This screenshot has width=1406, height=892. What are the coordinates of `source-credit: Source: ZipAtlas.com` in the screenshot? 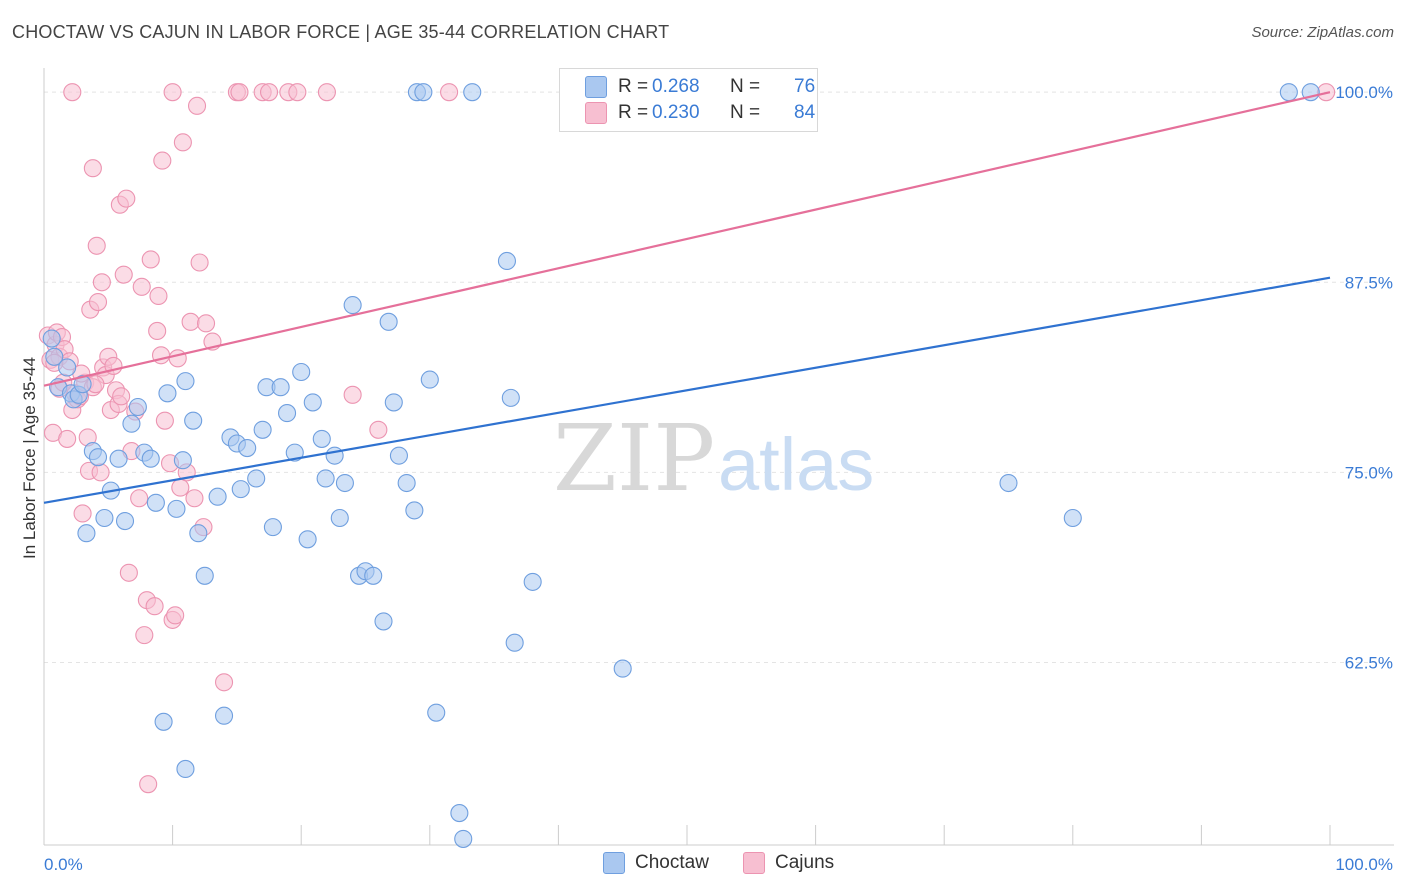 It's located at (1322, 32).